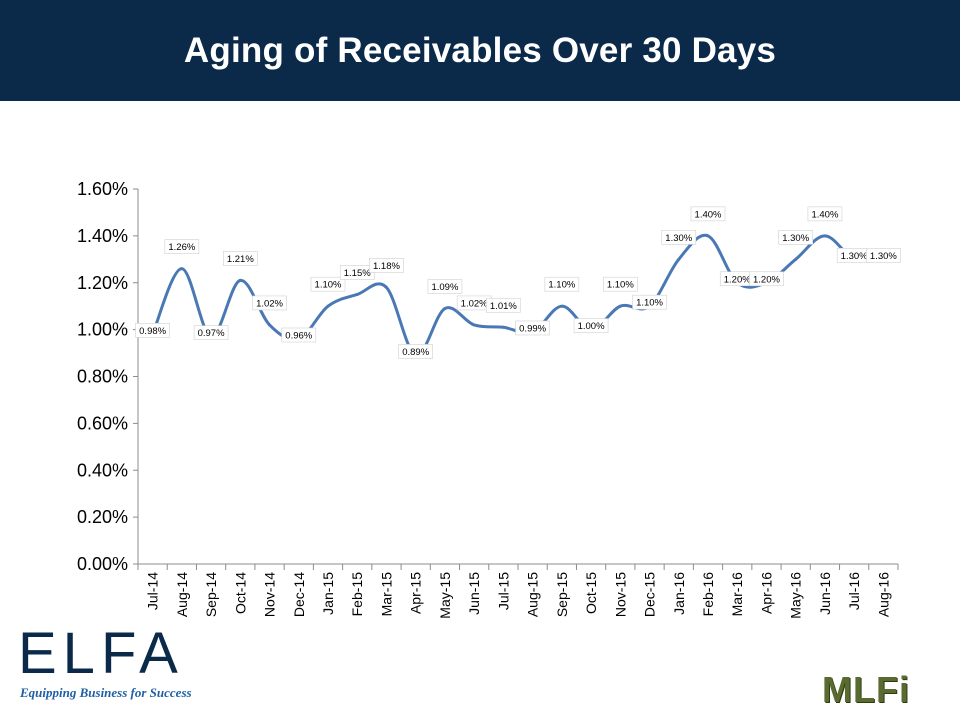  I want to click on x-tick-label: Mar-16, so click(737, 594).